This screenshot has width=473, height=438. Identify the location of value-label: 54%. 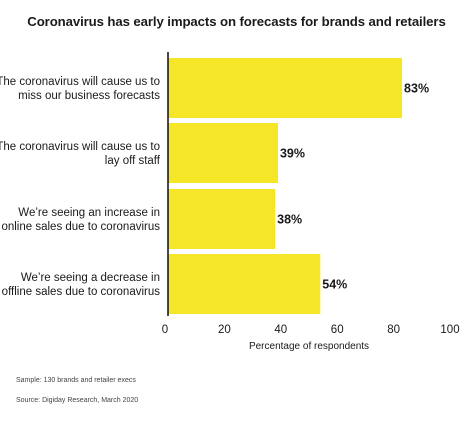
(334, 285).